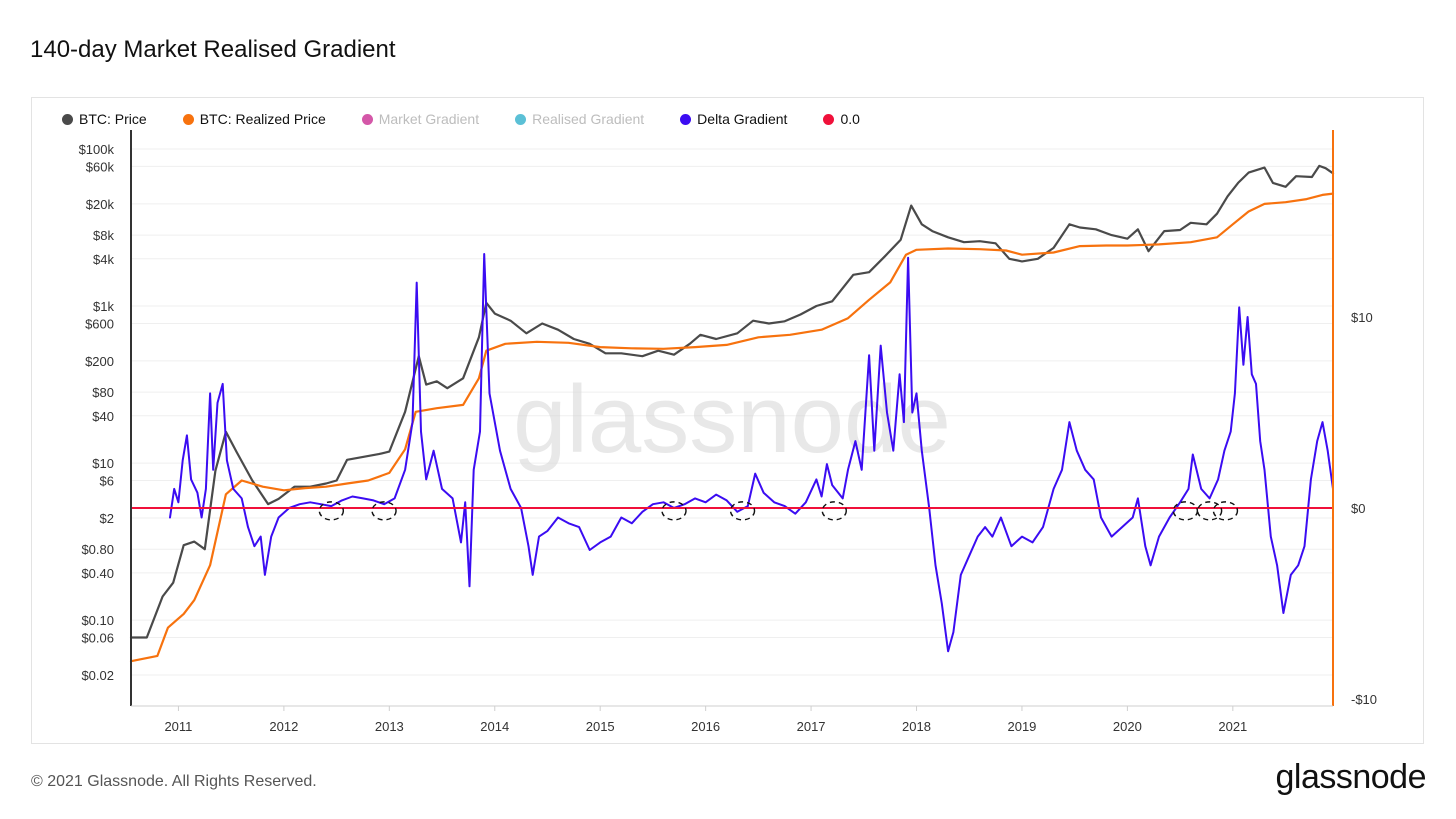 The width and height of the screenshot is (1456, 819). I want to click on left-tick-label: $60k, so click(100, 166).